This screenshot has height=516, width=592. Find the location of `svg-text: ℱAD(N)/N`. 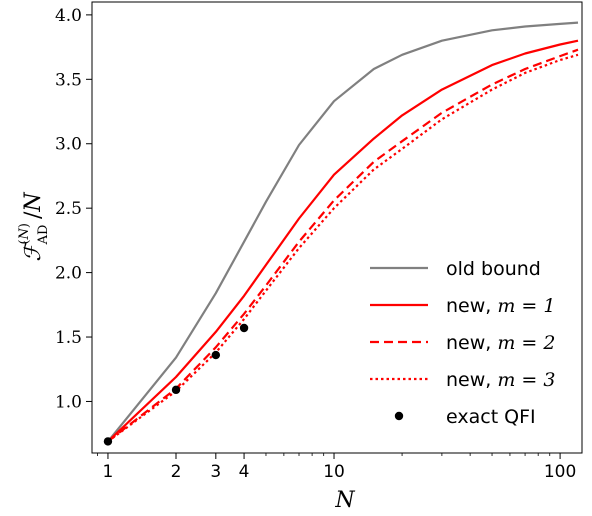

svg-text: ℱAD(N)/N is located at coordinates (34, 227).